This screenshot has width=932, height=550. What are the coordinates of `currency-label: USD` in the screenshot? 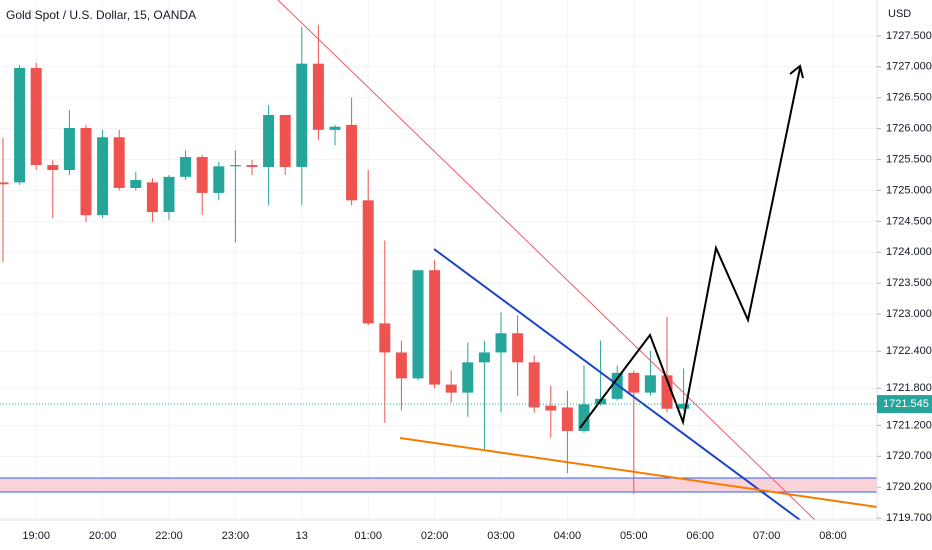 It's located at (899, 14).